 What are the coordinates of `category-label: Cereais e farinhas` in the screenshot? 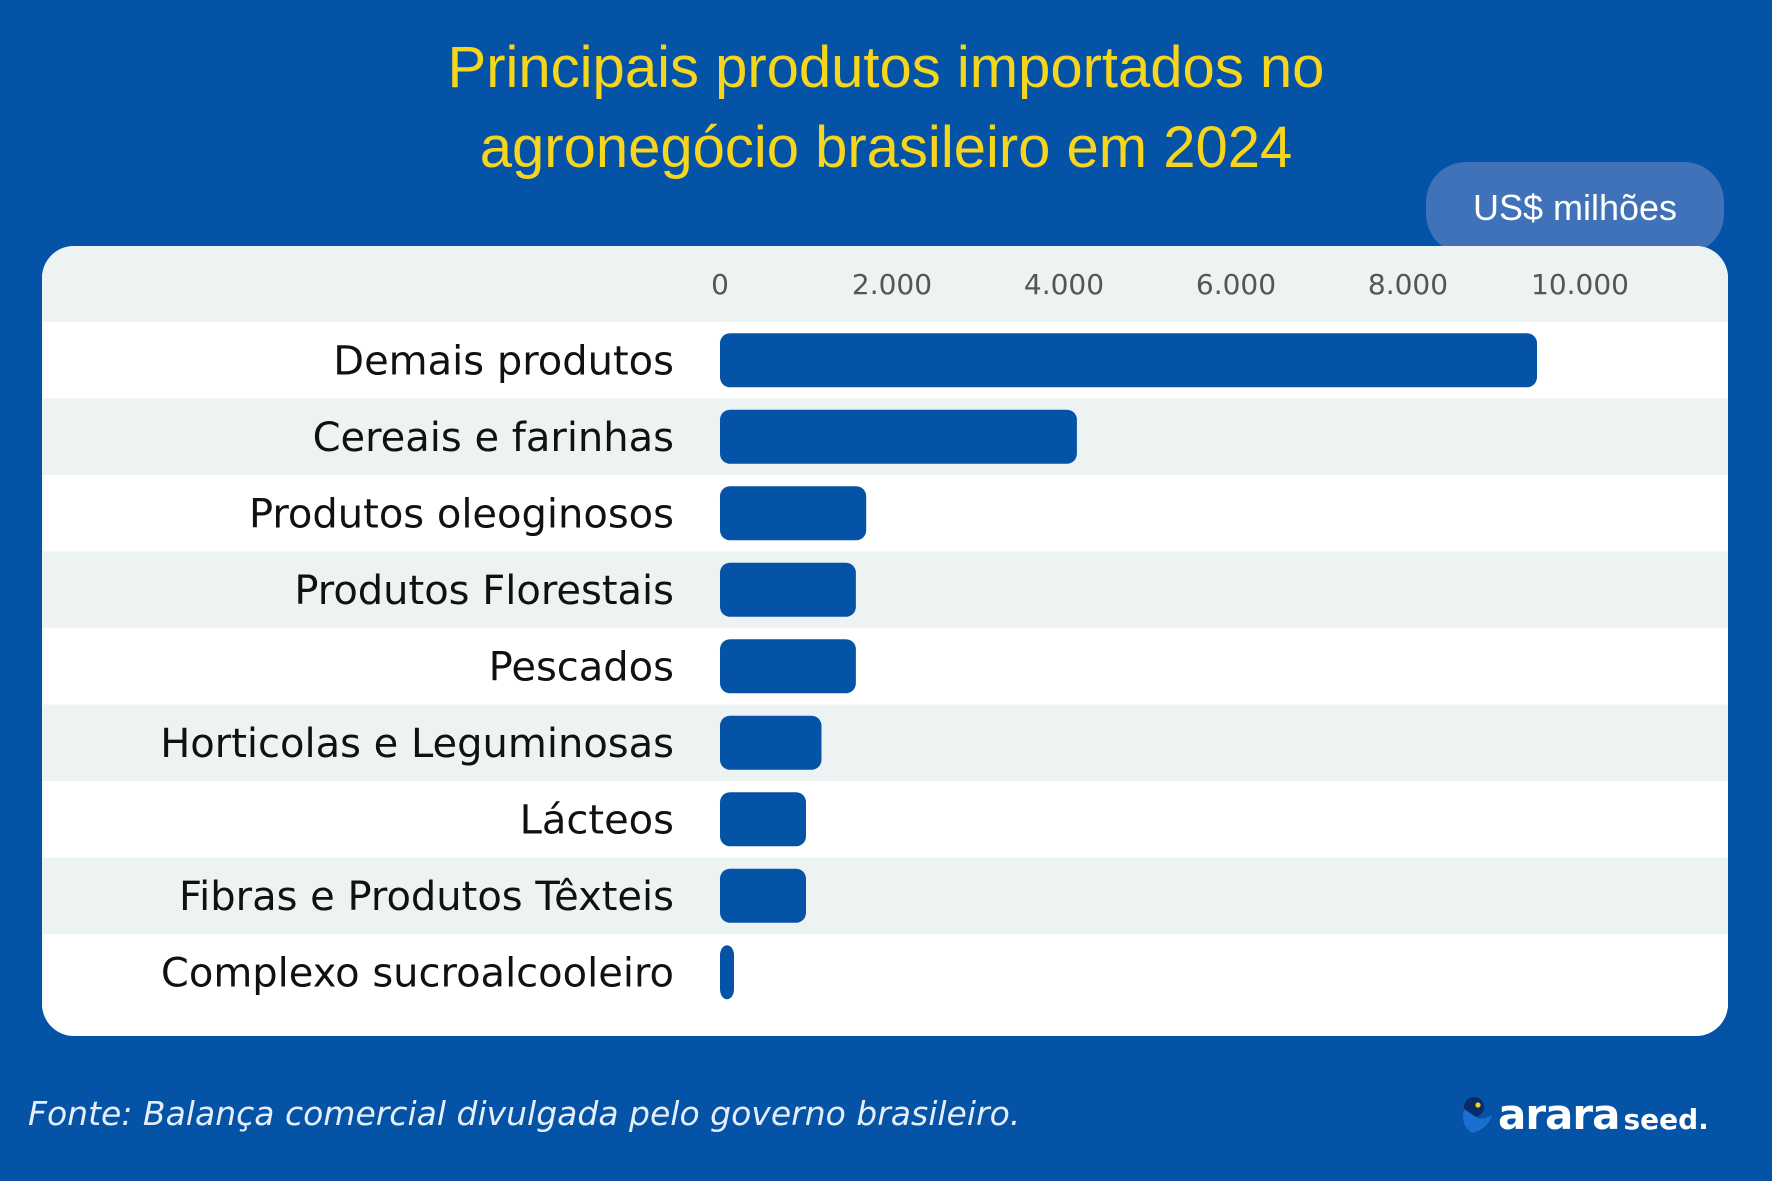 It's located at (493, 438).